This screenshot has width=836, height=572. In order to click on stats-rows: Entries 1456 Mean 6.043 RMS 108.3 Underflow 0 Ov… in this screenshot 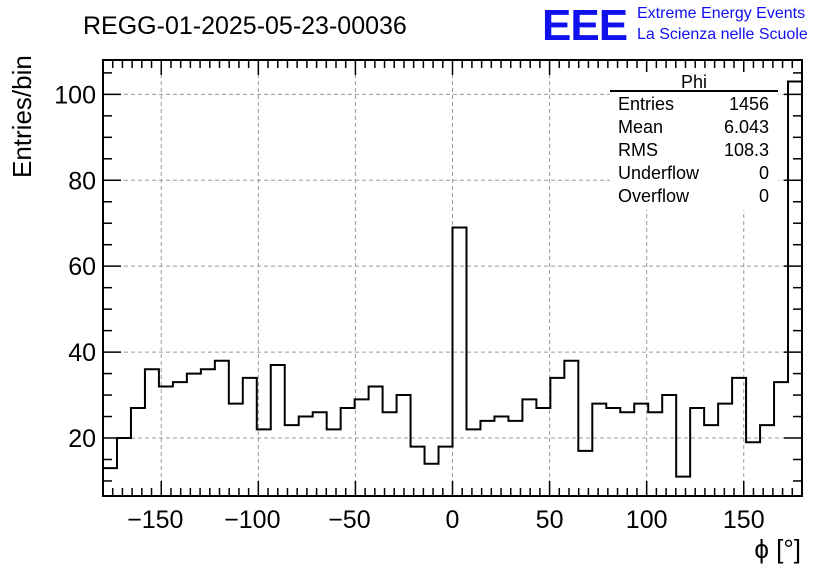, I will do `click(693, 150)`.